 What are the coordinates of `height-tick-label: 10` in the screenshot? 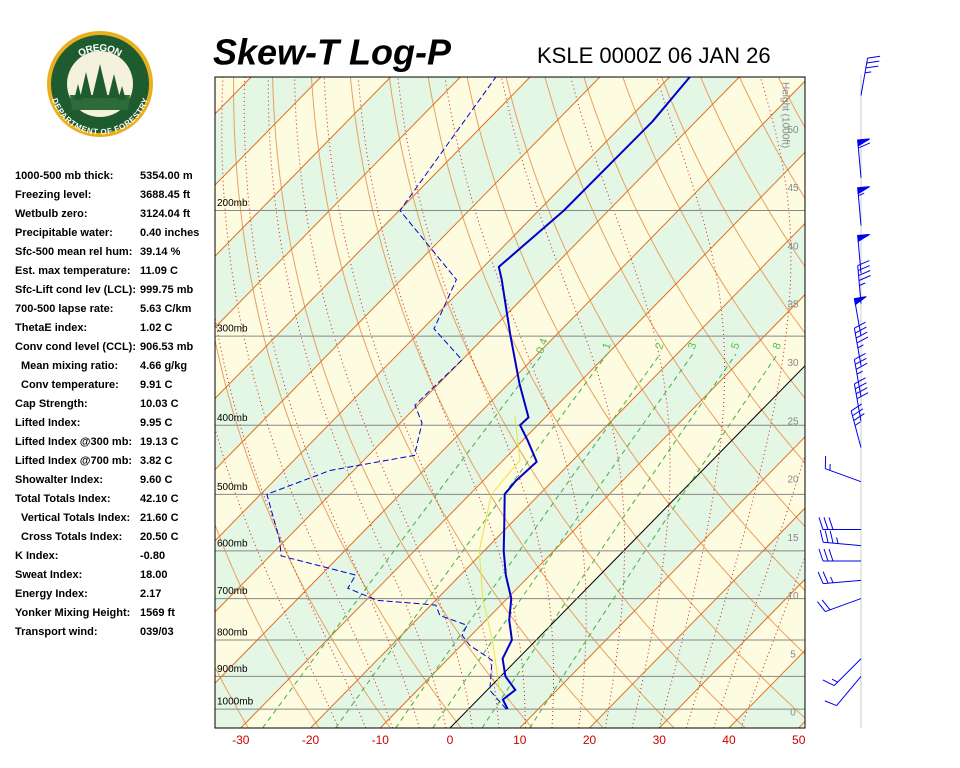 It's located at (793, 596).